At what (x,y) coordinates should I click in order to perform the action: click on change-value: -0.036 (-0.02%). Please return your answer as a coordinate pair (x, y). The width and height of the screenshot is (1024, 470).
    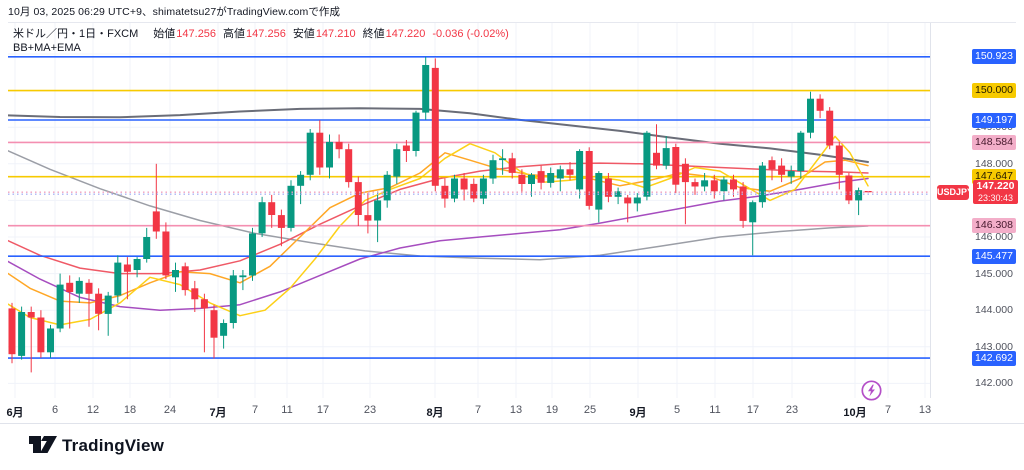
    Looking at the image, I should click on (470, 34).